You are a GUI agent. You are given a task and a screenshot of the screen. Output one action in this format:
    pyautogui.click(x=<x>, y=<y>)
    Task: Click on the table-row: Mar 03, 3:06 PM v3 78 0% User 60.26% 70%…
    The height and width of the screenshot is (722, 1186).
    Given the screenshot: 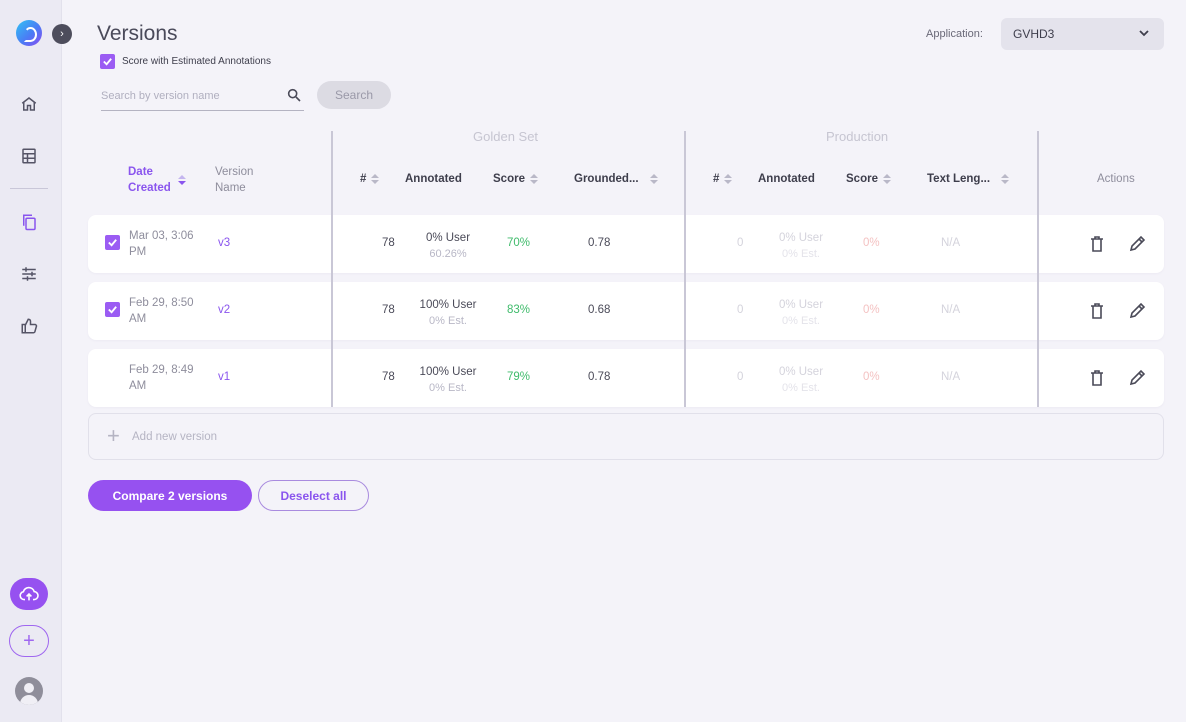 What is the action you would take?
    pyautogui.click(x=626, y=244)
    